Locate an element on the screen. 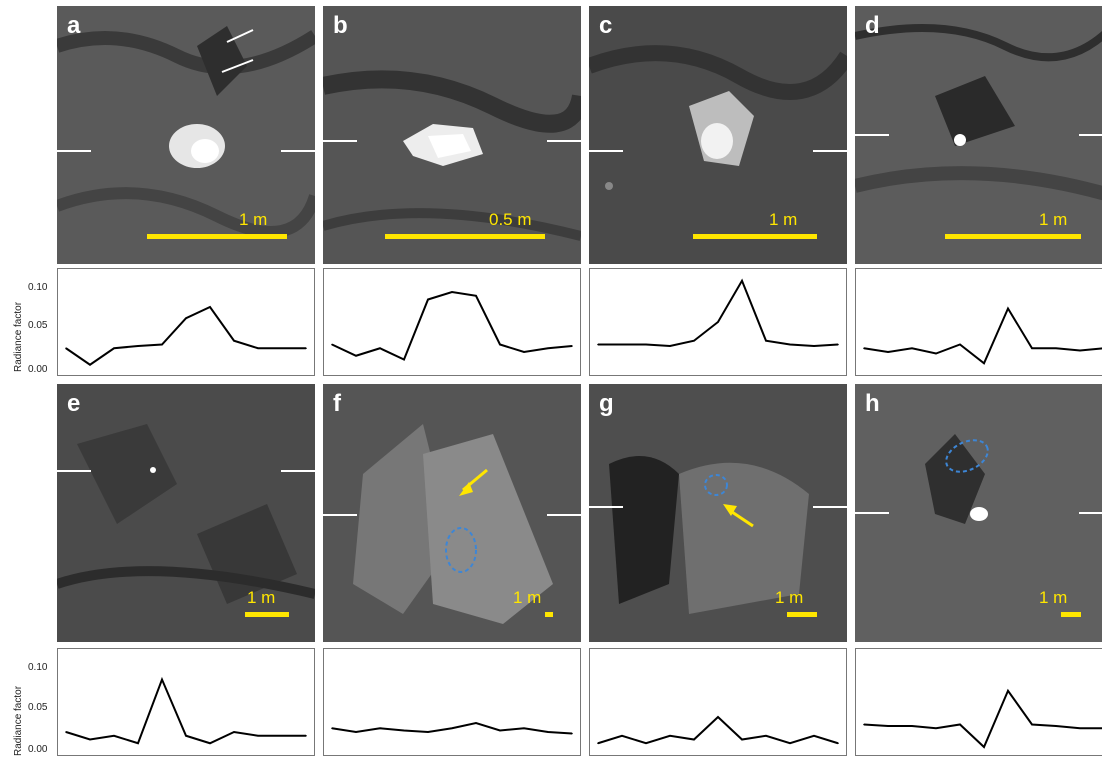 The height and width of the screenshot is (759, 1102). panel-label: d is located at coordinates (872, 25).